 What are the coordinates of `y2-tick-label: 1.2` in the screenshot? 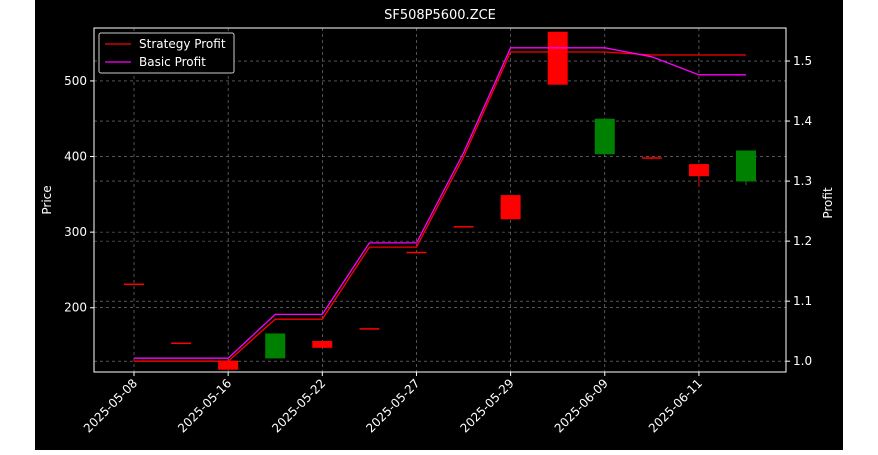 It's located at (802, 241).